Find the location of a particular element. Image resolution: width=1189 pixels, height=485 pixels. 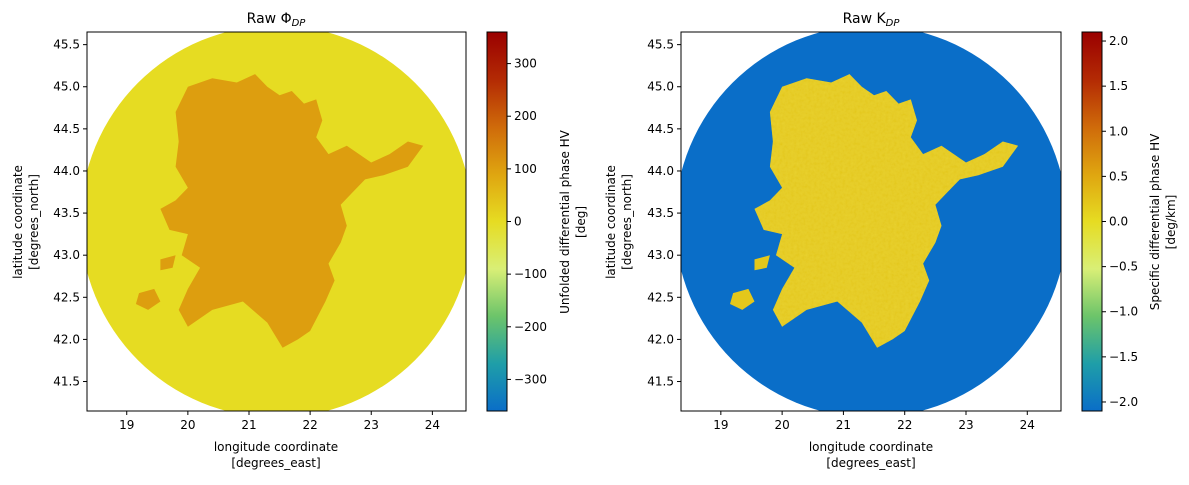

colorbar-tick-label: 0.5 is located at coordinates (1118, 176).